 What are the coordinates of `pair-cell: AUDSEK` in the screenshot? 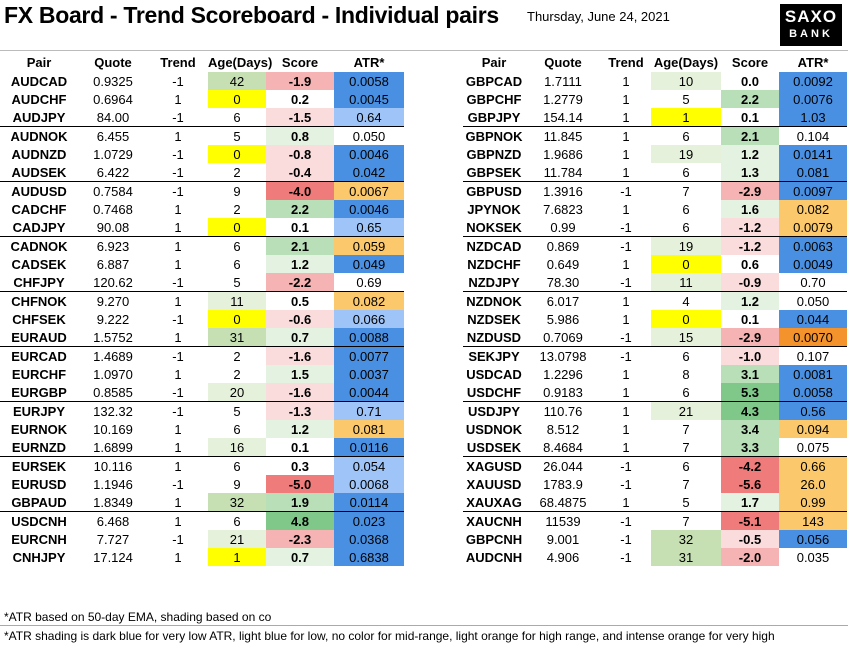 It's located at (39, 172).